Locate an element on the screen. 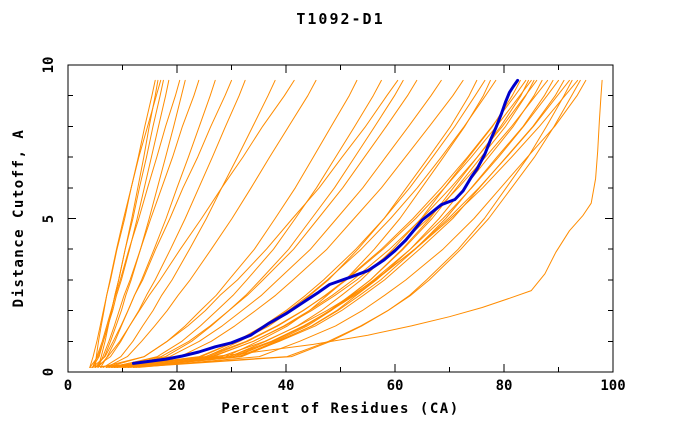 This screenshot has width=680, height=440. x-axis-label: Percent of Residues (CA) is located at coordinates (340, 409).